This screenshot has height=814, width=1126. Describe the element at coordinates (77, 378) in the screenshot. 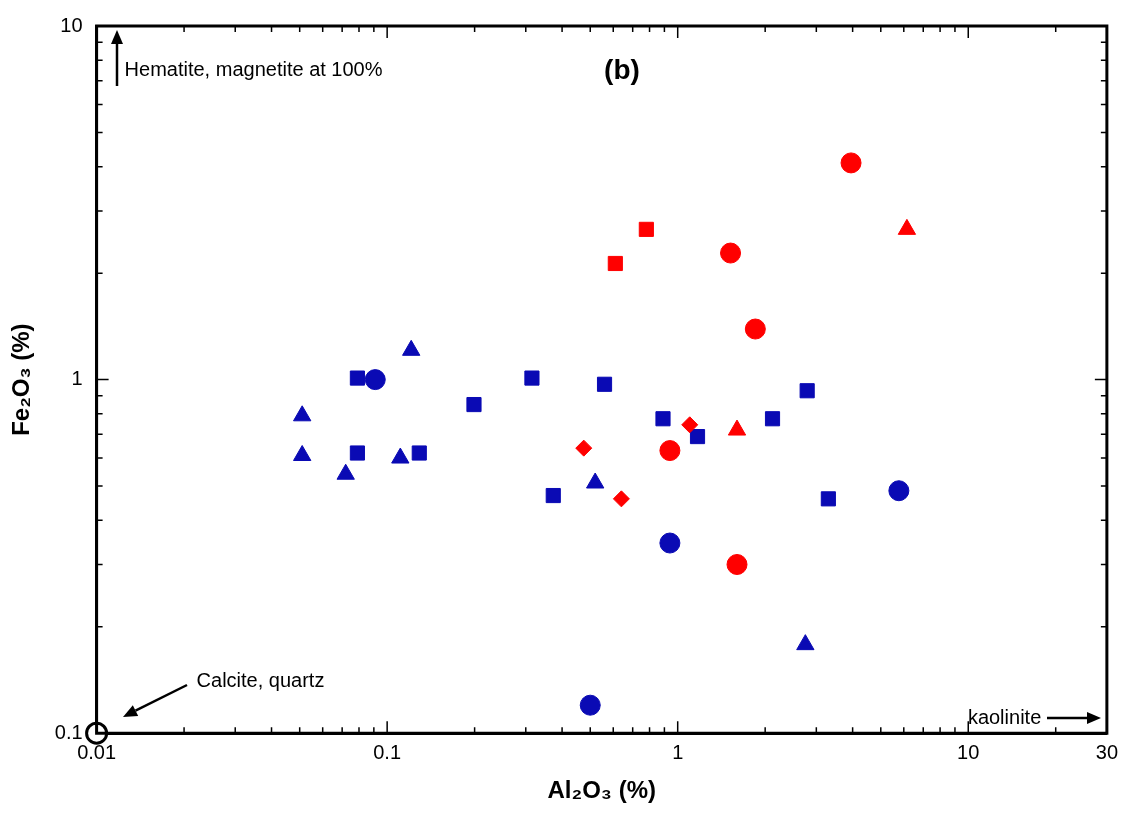

I see `y-tick-label: 1` at that location.